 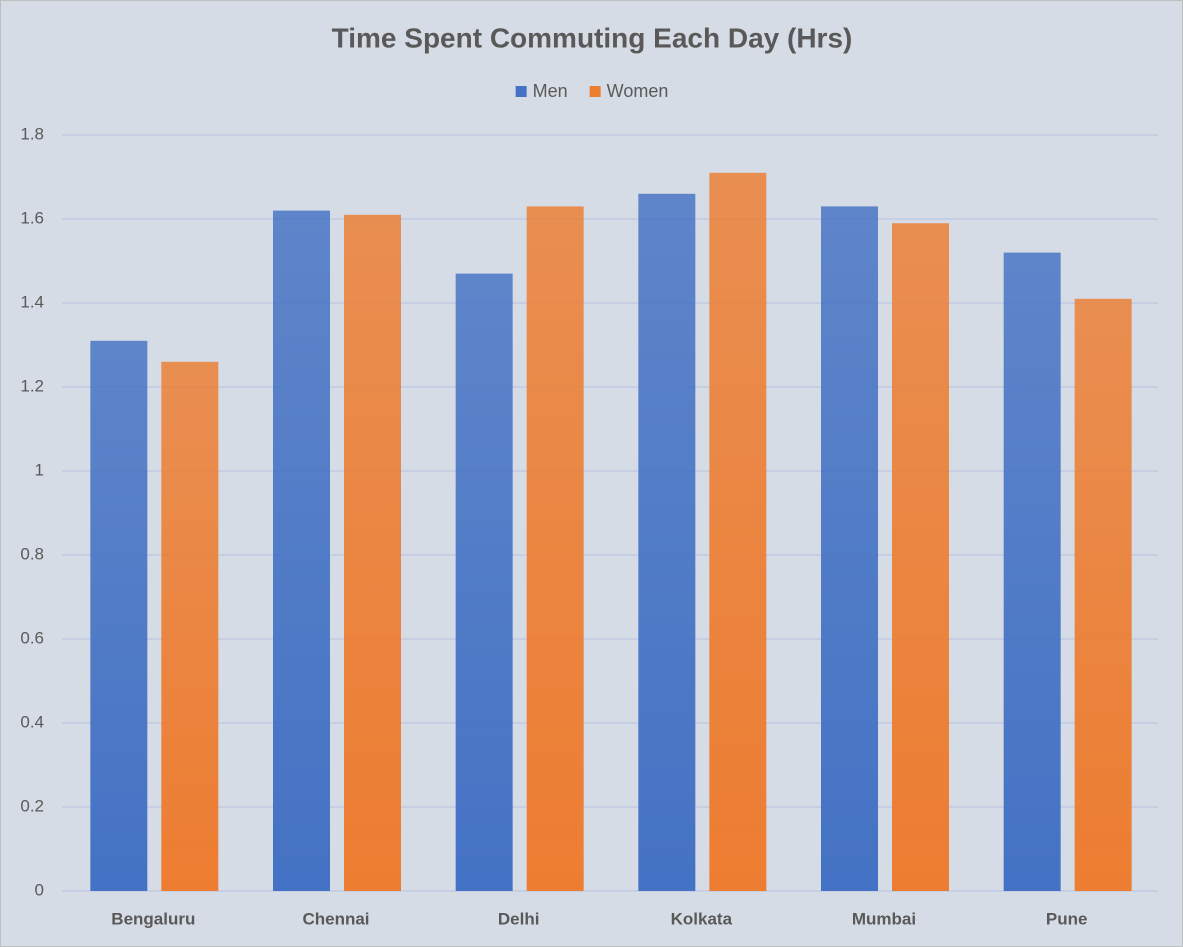 What do you see at coordinates (592, 37) in the screenshot?
I see `chart-title: Time Spent Commuting Each Day (Hrs)` at bounding box center [592, 37].